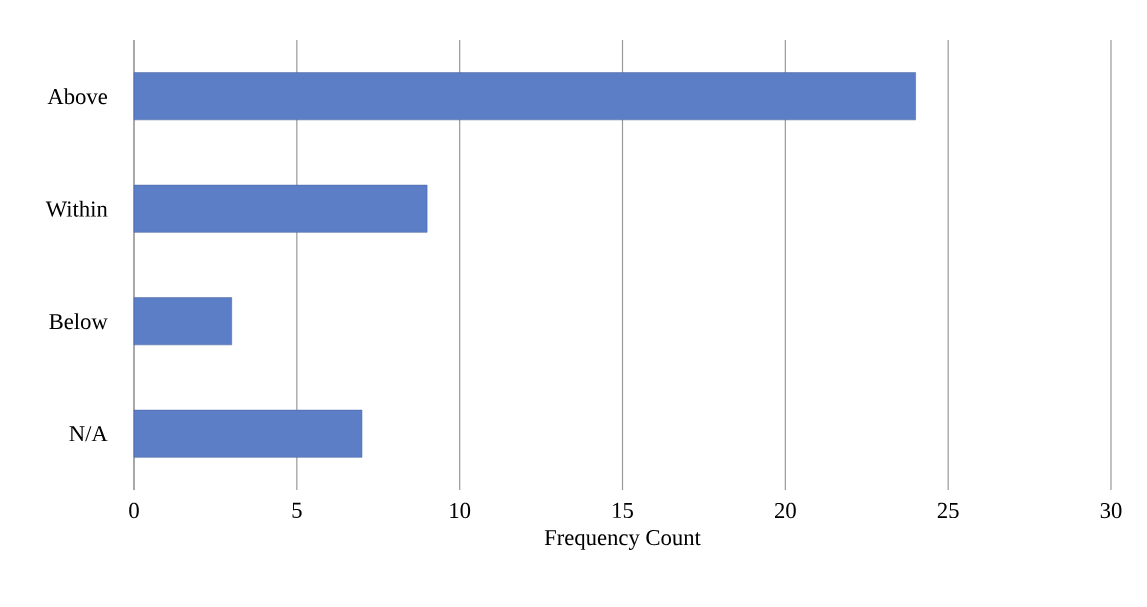 This screenshot has width=1147, height=607. I want to click on x-tick-label: 20, so click(785, 510).